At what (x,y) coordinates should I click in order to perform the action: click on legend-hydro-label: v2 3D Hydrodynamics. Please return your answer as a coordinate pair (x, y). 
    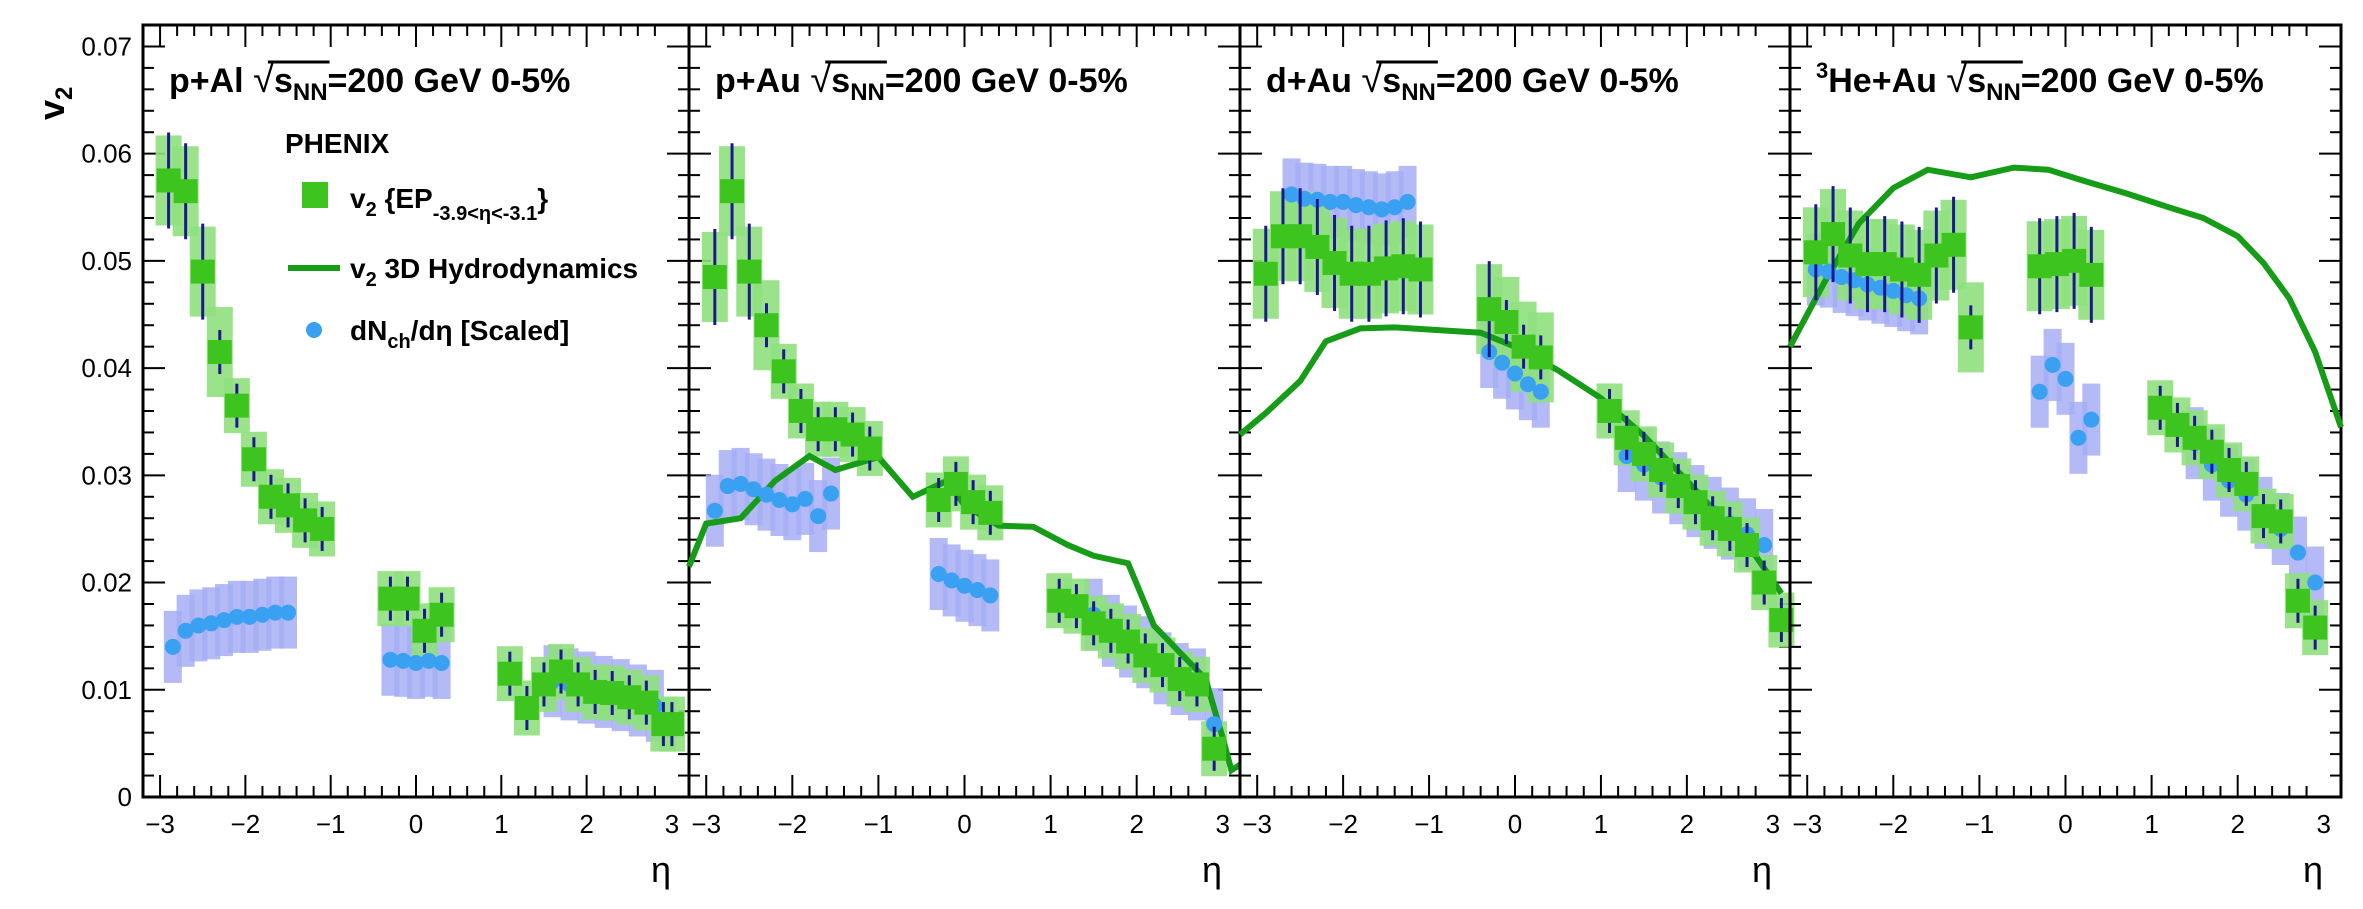
    Looking at the image, I should click on (494, 272).